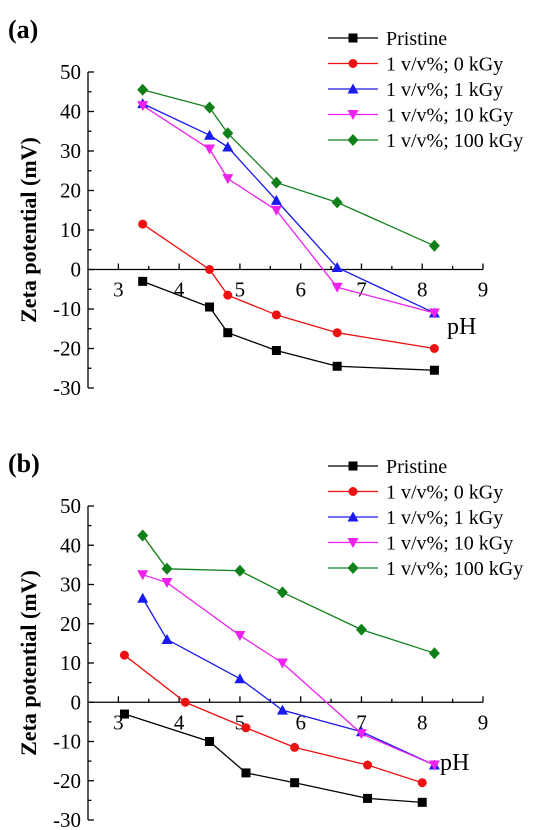 The width and height of the screenshot is (556, 830). I want to click on x-tick-label-b-0: 3, so click(118, 722).